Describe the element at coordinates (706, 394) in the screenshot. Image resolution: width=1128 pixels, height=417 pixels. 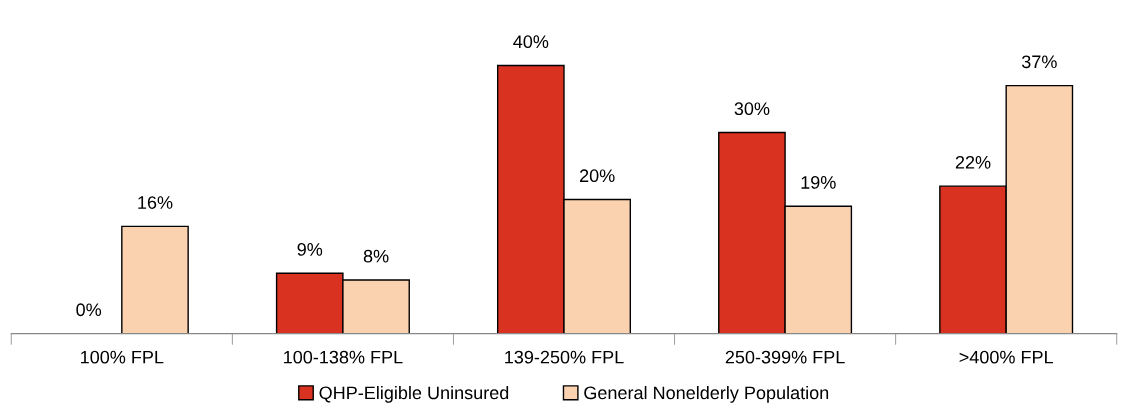
I see `legend-label: General Nonelderly Population` at that location.